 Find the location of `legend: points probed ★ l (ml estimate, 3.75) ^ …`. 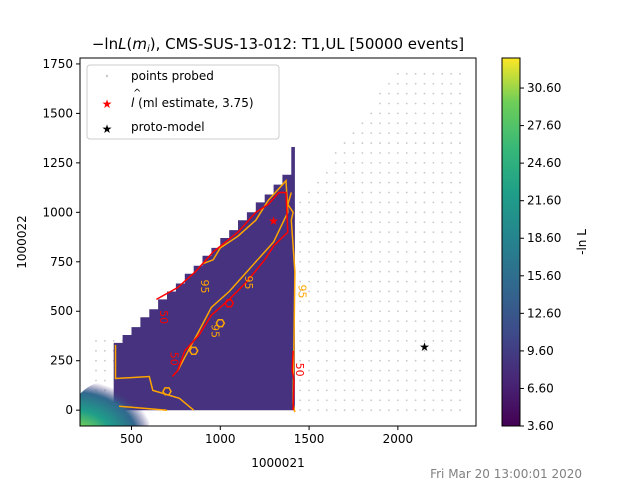

legend: points probed ★ l (ml estimate, 3.75) ^ … is located at coordinates (183, 102).